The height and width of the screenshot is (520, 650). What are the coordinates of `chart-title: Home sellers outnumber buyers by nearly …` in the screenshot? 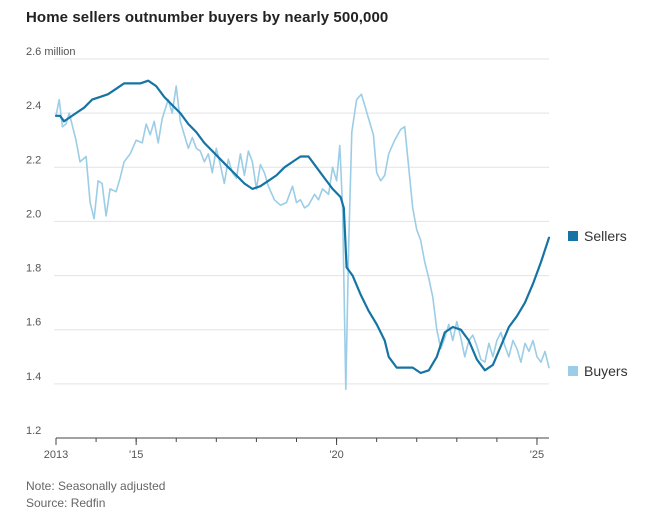 It's located at (207, 17).